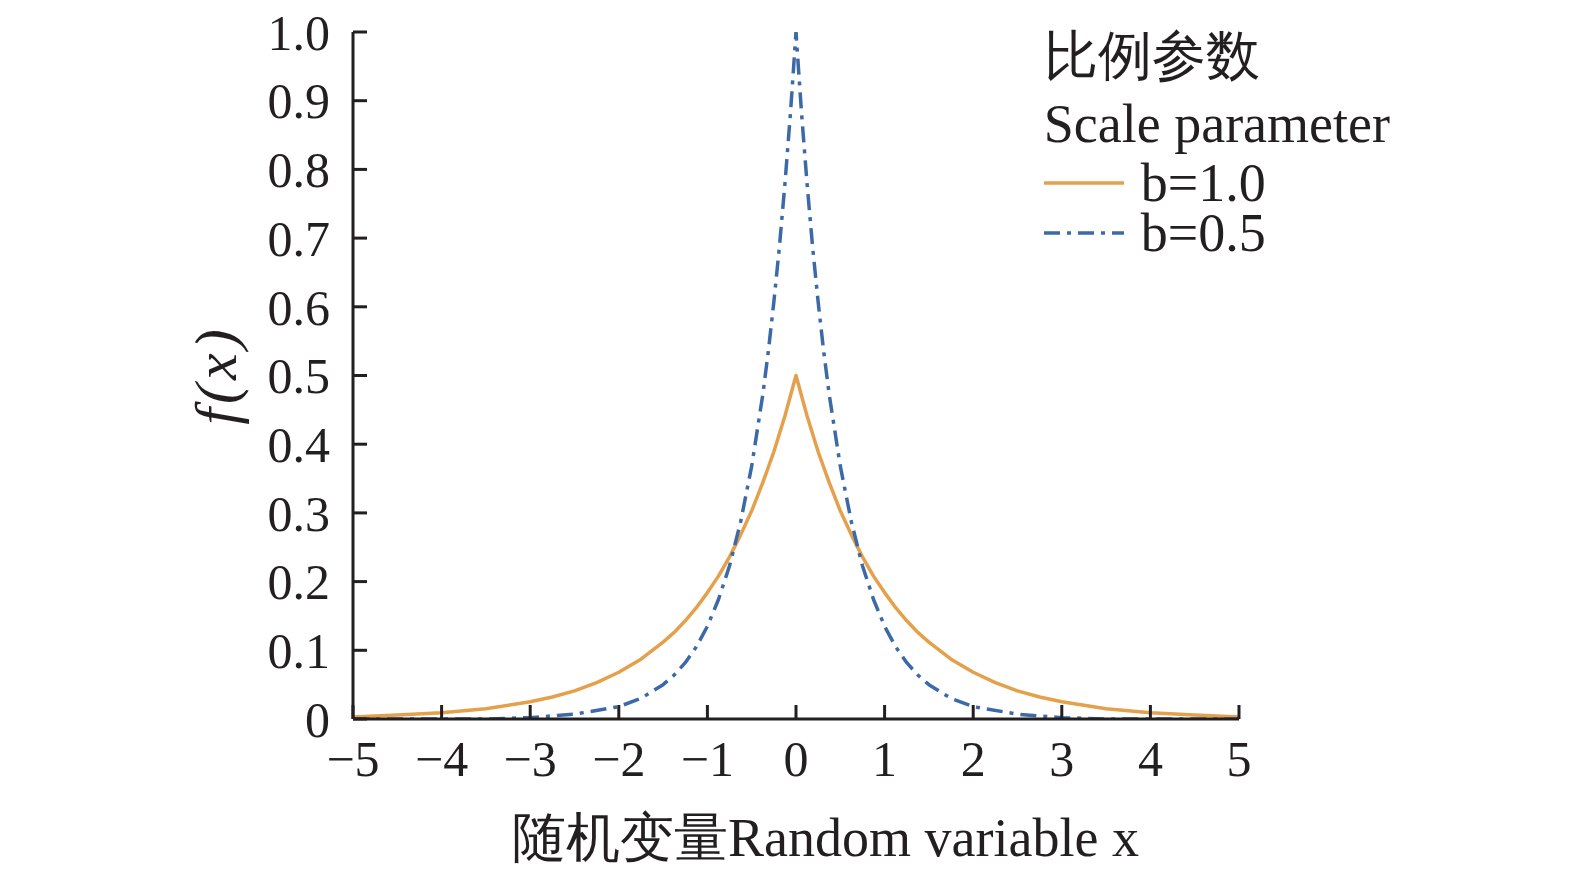 The width and height of the screenshot is (1575, 880). Describe the element at coordinates (1239, 758) in the screenshot. I see `x-tick-label: 5` at that location.